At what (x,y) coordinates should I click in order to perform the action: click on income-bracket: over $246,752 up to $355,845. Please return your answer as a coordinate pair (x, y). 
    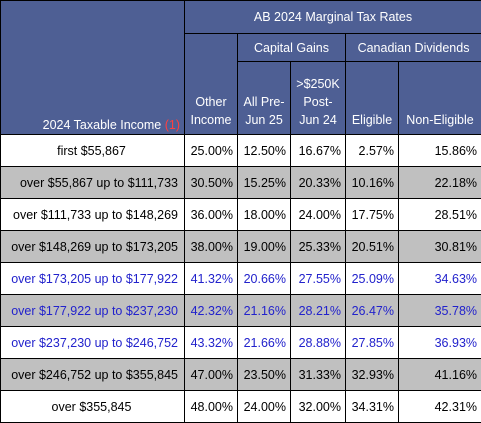
    Looking at the image, I should click on (93, 375).